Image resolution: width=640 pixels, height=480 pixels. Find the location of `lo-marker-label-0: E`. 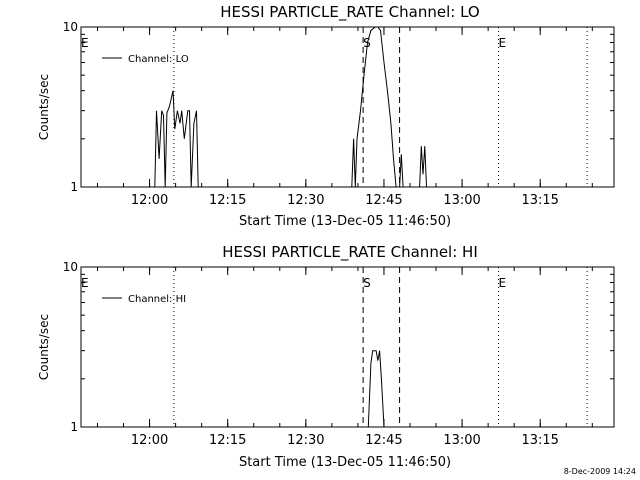

lo-marker-label-0: E is located at coordinates (85, 43).